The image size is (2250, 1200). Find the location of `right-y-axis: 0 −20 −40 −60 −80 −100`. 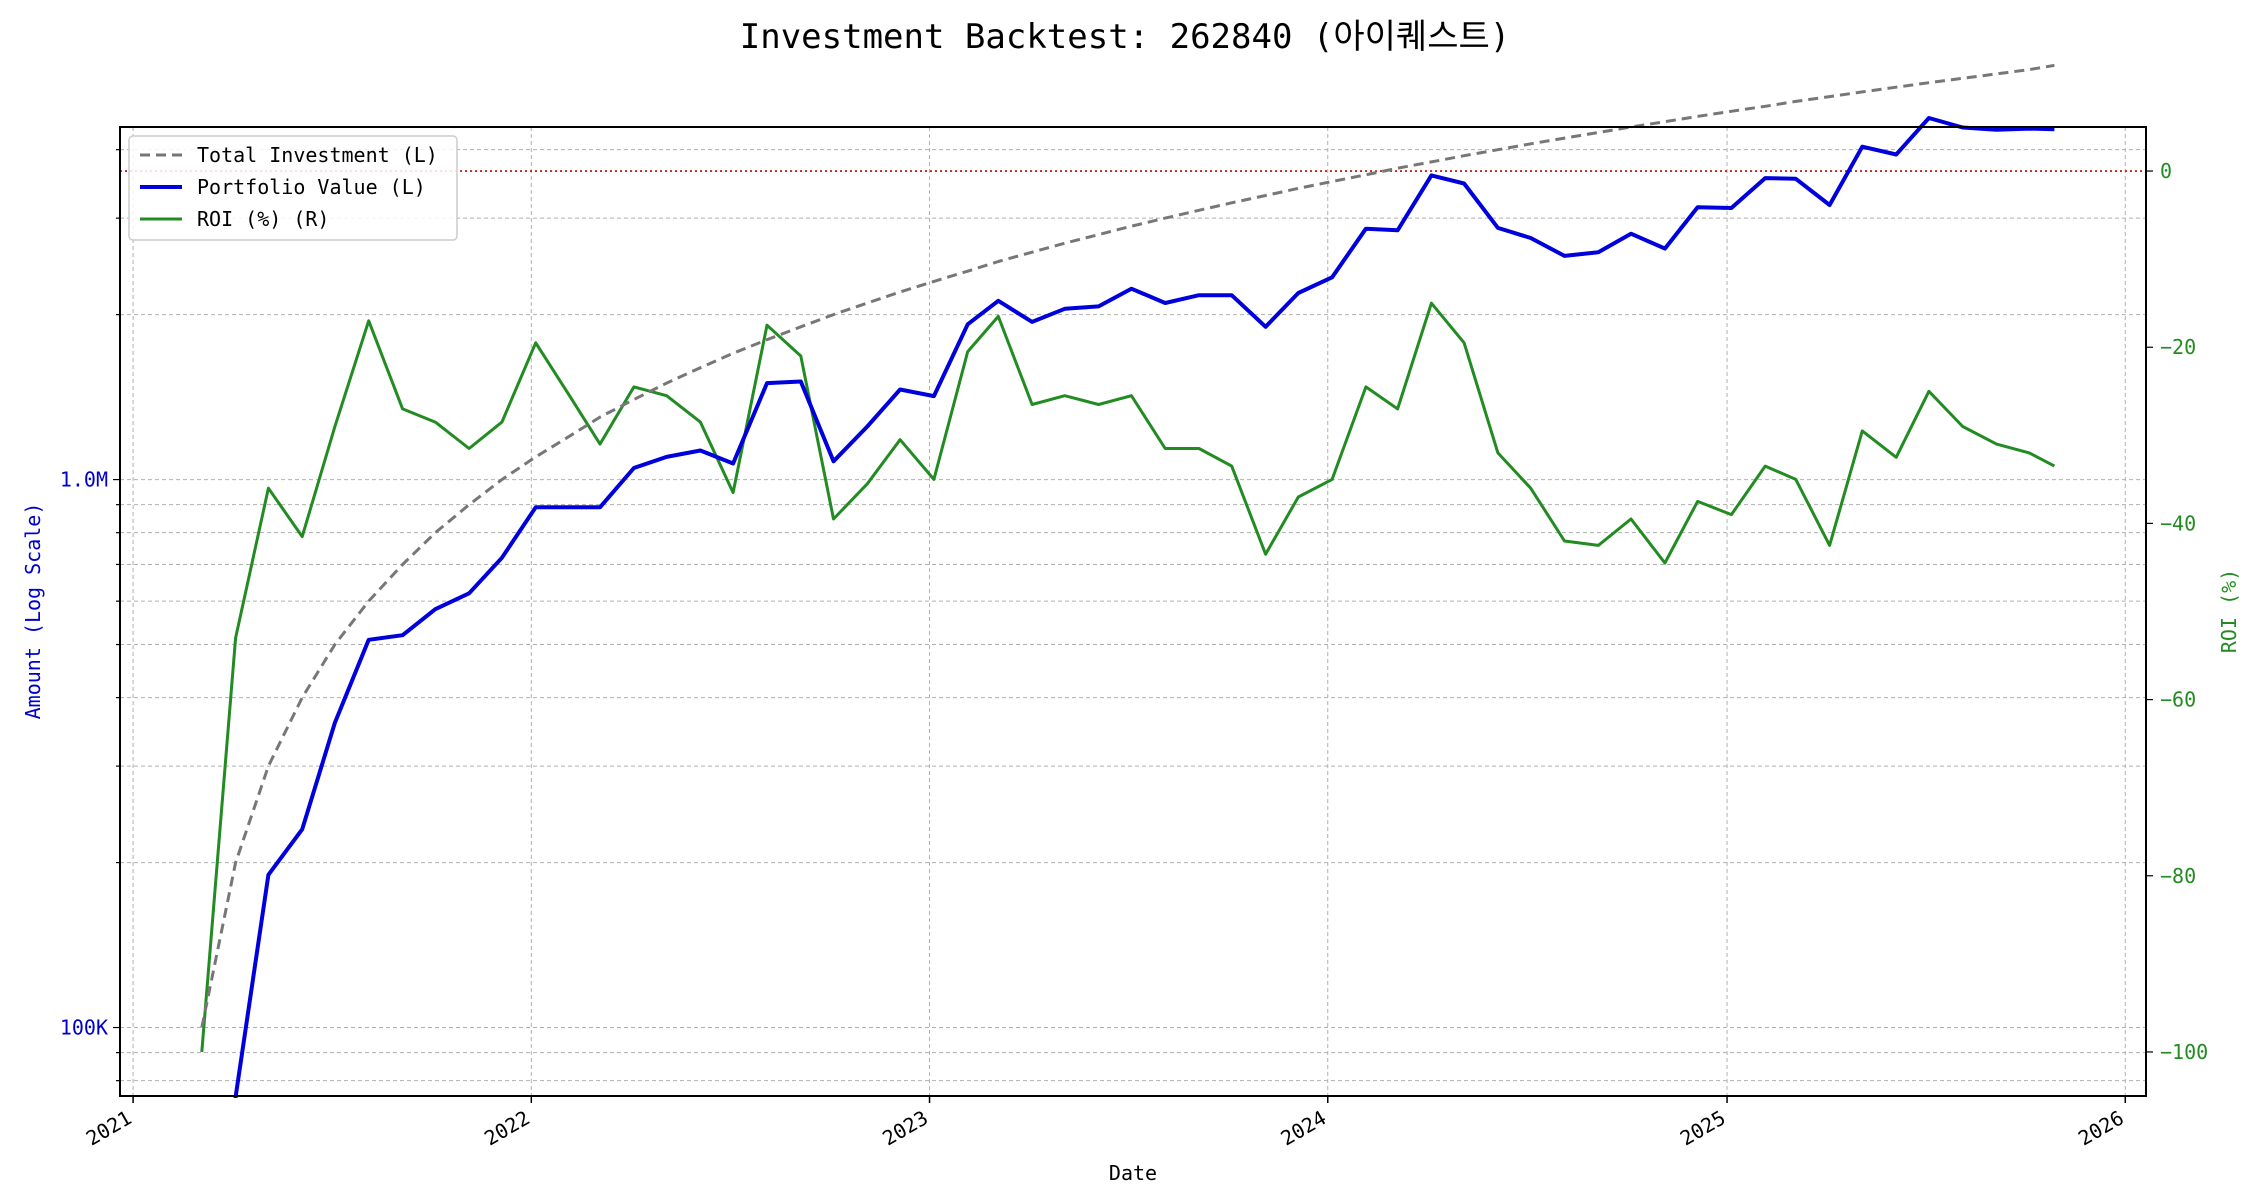

right-y-axis: 0 −20 −40 −60 −80 −100 is located at coordinates (2177, 611).